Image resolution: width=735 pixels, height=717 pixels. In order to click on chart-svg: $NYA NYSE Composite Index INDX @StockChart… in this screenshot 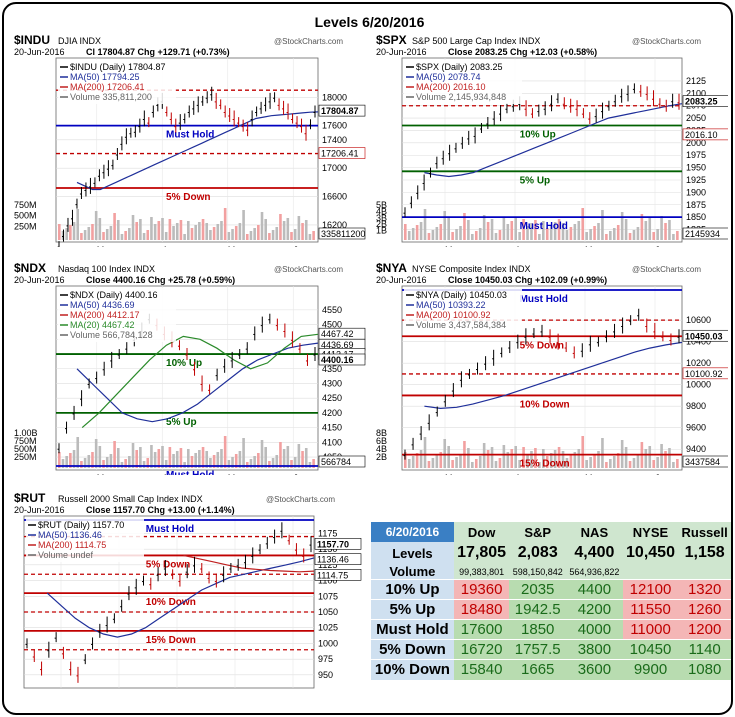, I will do `click(552, 368)`.